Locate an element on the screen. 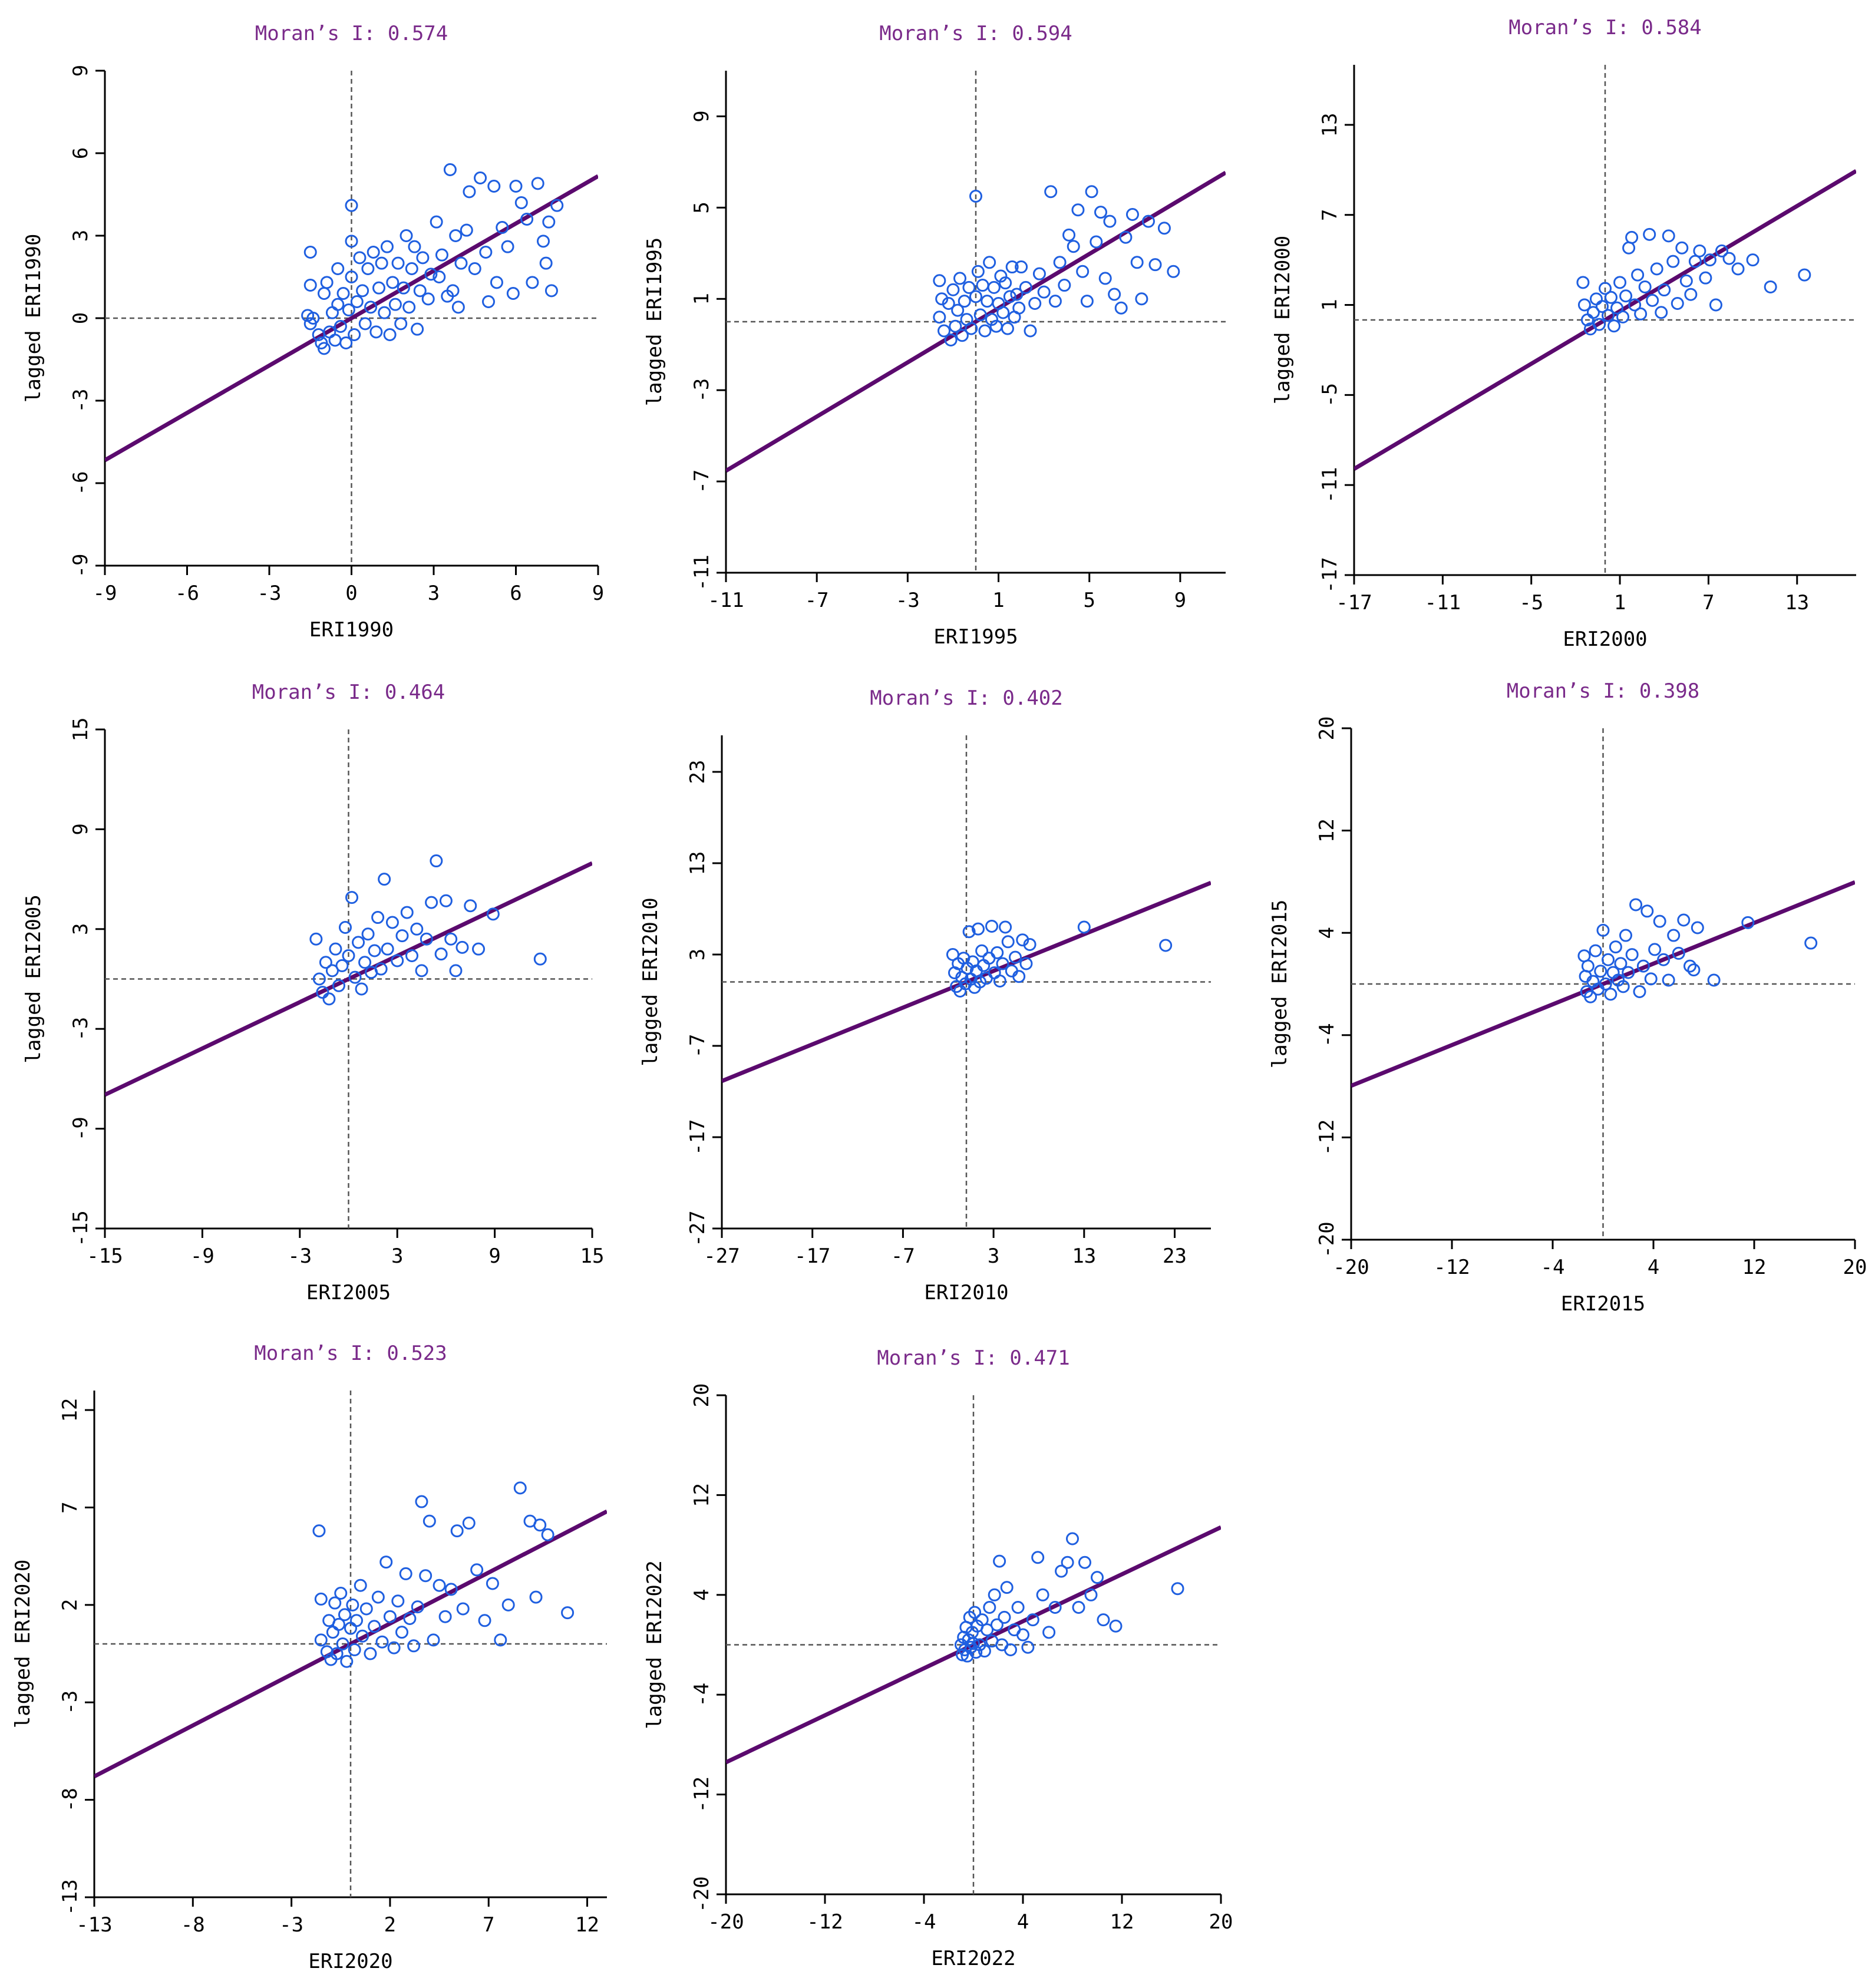 The height and width of the screenshot is (1988, 1875). chart-title: Moran’s I: 0.464 is located at coordinates (348, 692).